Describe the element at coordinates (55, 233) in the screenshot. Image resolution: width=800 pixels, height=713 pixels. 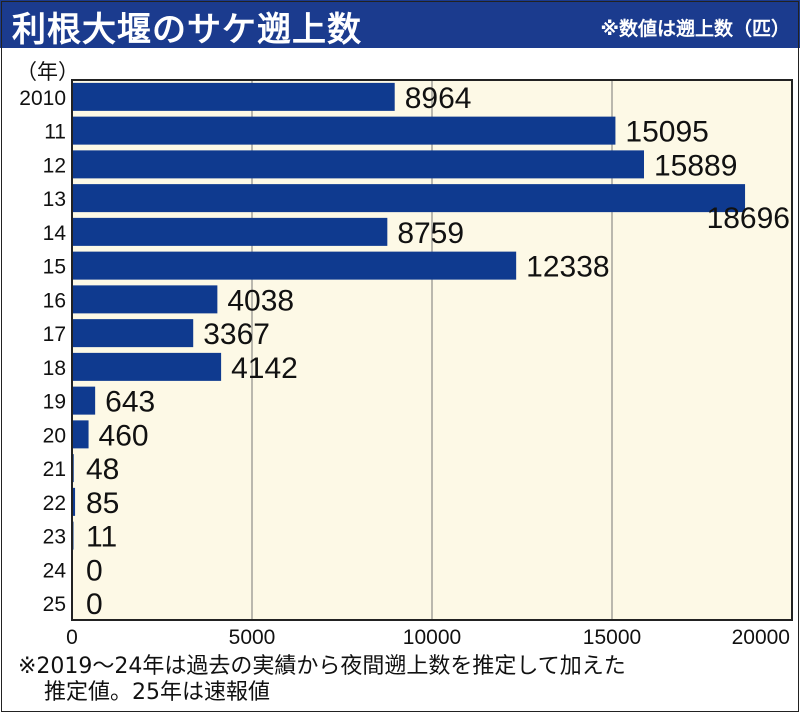
I see `y-tick-label: 14` at that location.